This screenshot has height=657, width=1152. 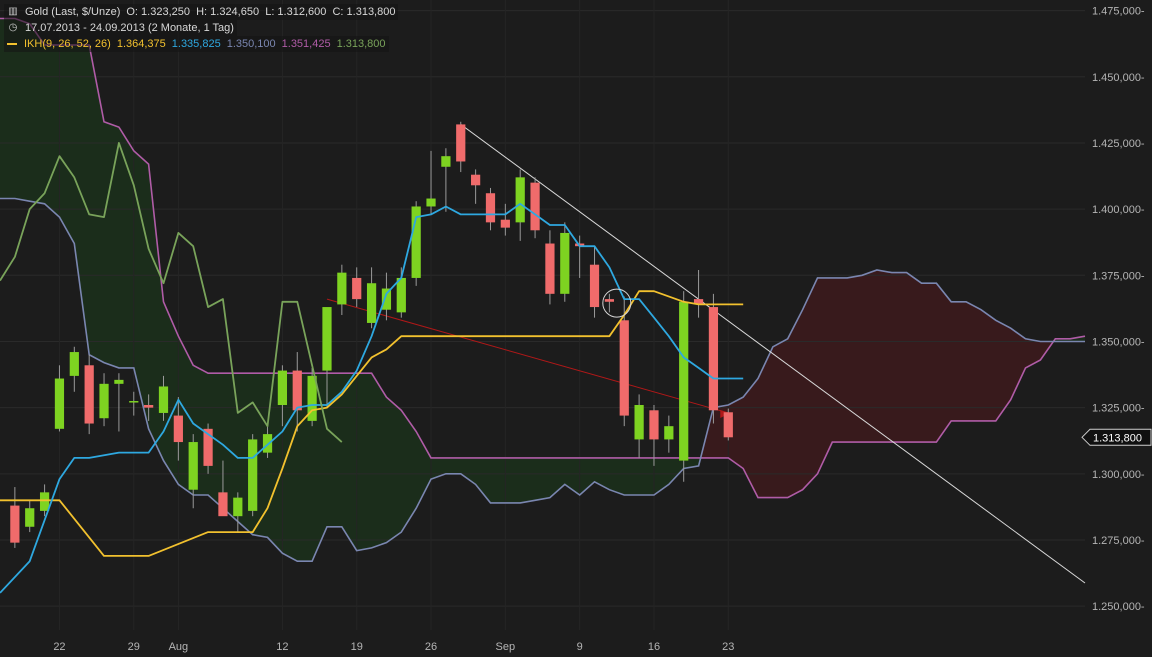 I want to click on x-tick-label: 16, so click(x=654, y=647).